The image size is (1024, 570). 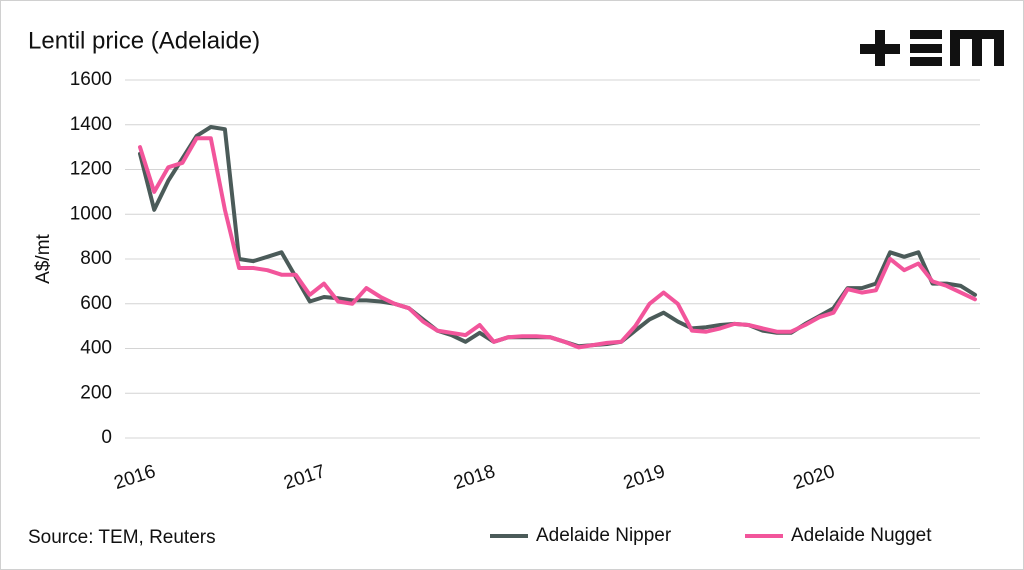 What do you see at coordinates (96, 303) in the screenshot?
I see `y-tick-label: 600` at bounding box center [96, 303].